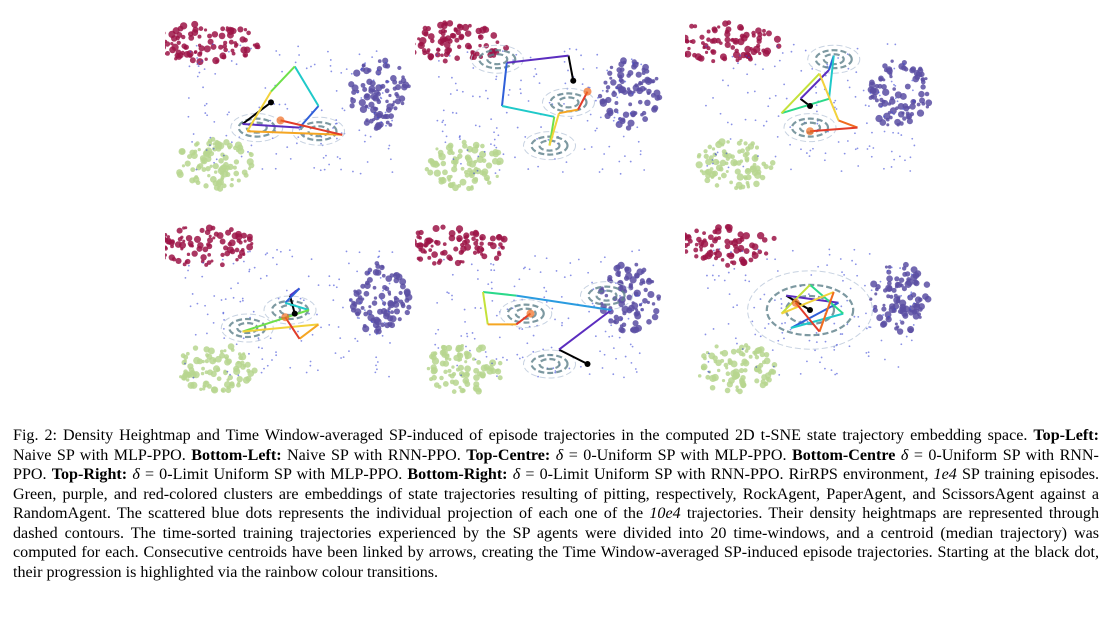  Describe the element at coordinates (843, 455) in the screenshot. I see `label-bottom-centre: Bottom-Centre` at that location.